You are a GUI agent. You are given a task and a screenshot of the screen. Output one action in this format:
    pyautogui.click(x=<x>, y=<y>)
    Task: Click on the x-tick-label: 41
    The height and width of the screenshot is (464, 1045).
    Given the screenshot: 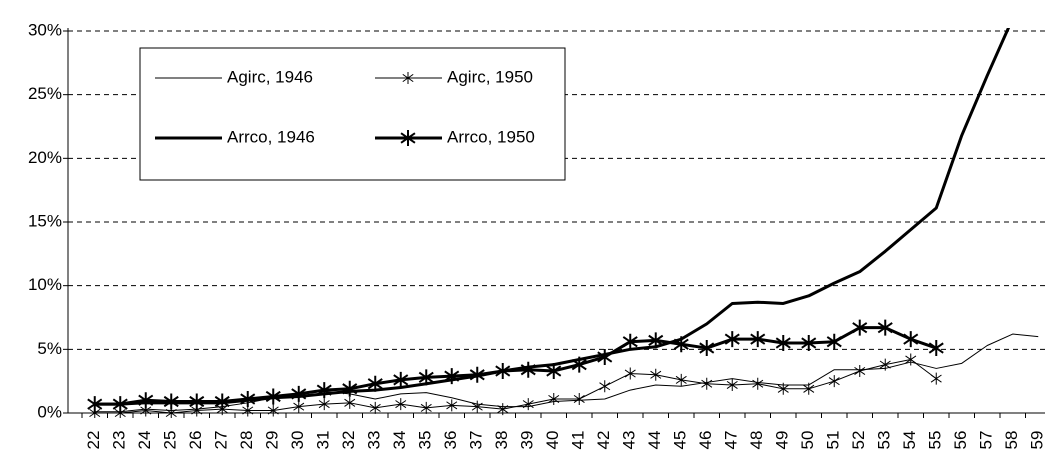 What is the action you would take?
    pyautogui.click(x=578, y=440)
    